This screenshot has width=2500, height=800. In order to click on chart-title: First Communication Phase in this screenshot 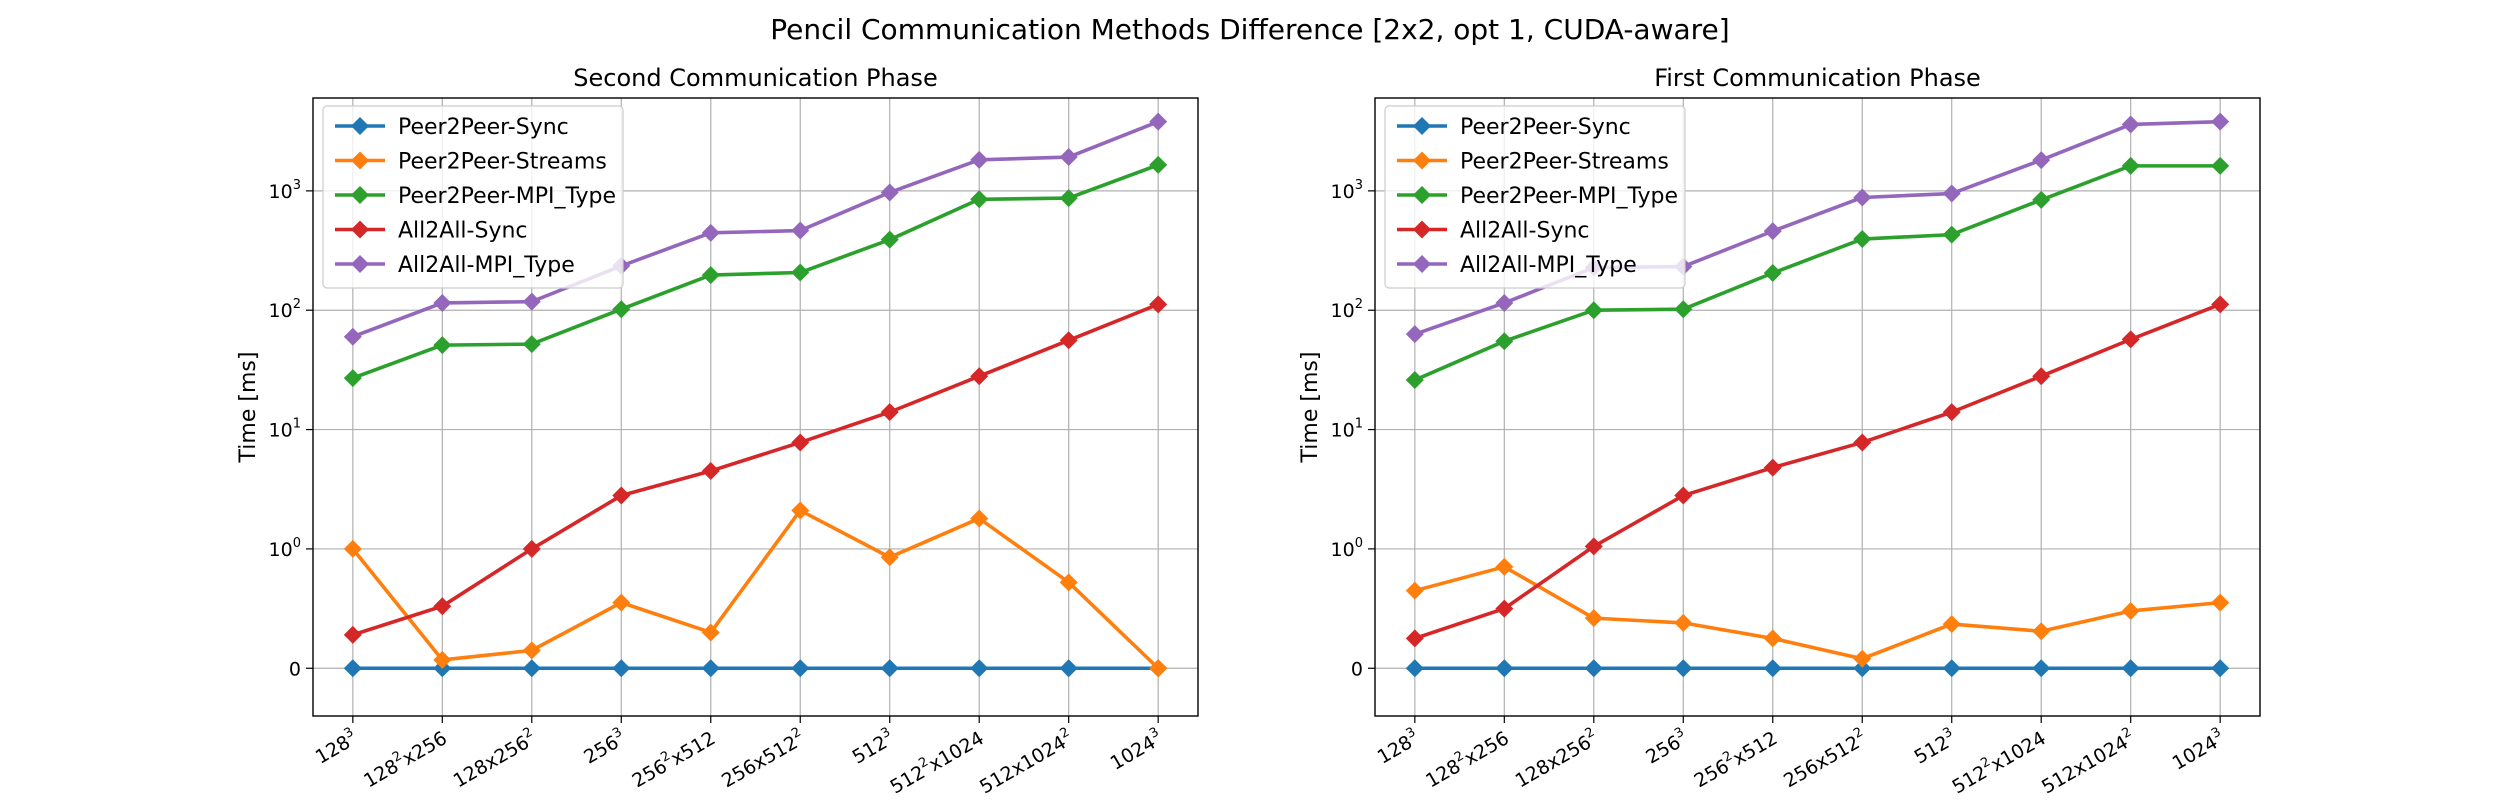, I will do `click(1817, 78)`.